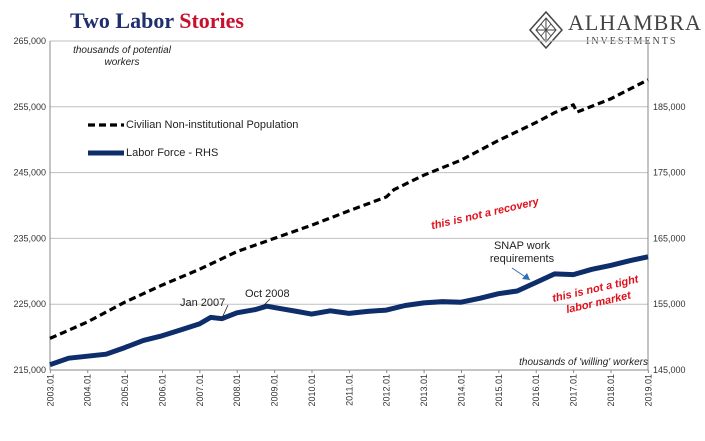  I want to click on y-left-tick-label-4: 255,000, so click(29, 107).